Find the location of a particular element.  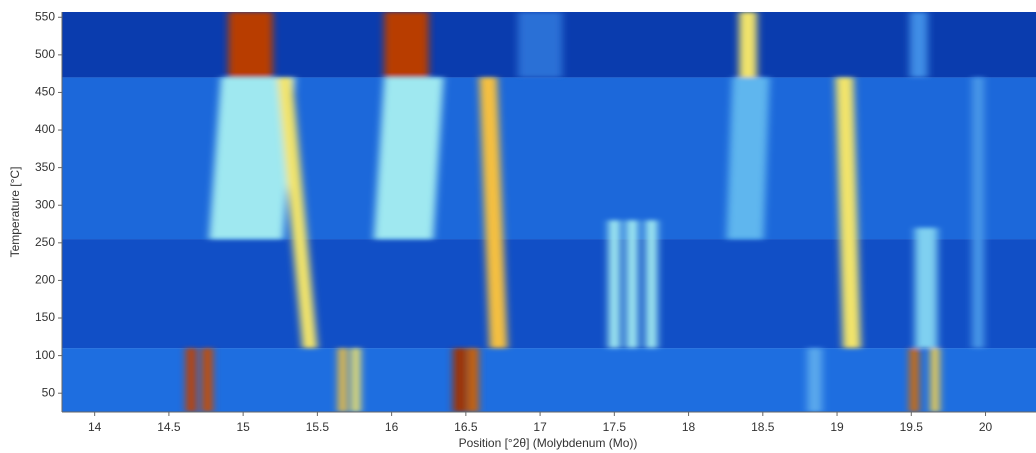

x-tick-label: 18 is located at coordinates (689, 427).